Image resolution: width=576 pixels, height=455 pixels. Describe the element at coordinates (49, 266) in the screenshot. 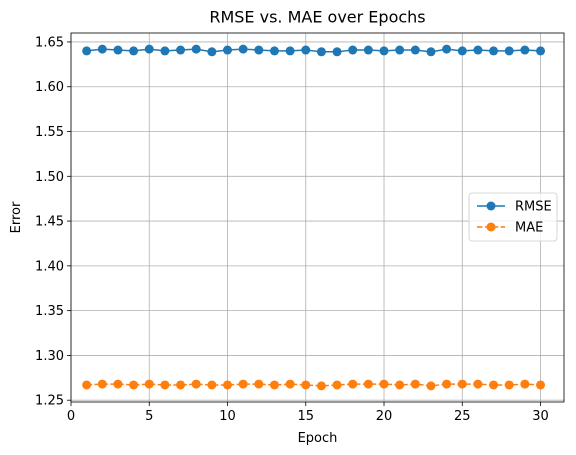

I see `y-tick-label: 1.40` at that location.